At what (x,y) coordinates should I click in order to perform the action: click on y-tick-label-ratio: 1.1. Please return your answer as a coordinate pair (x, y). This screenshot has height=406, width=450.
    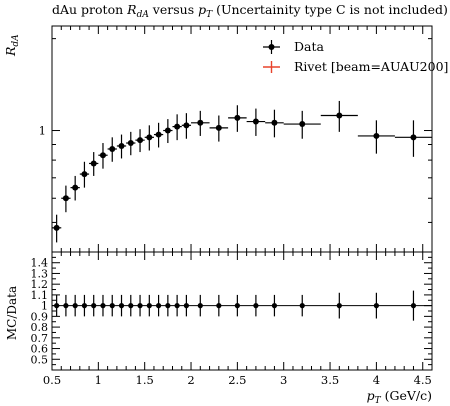
    Looking at the image, I should click on (40, 295).